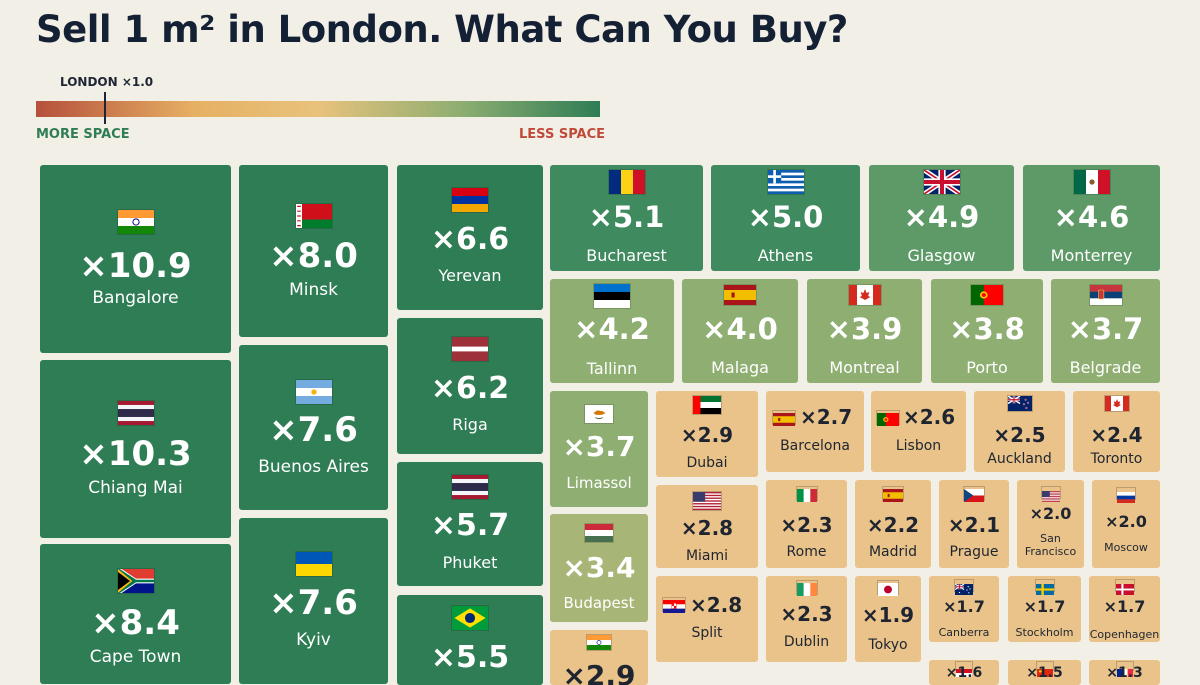  I want to click on tile-city-label: Athens, so click(785, 255).